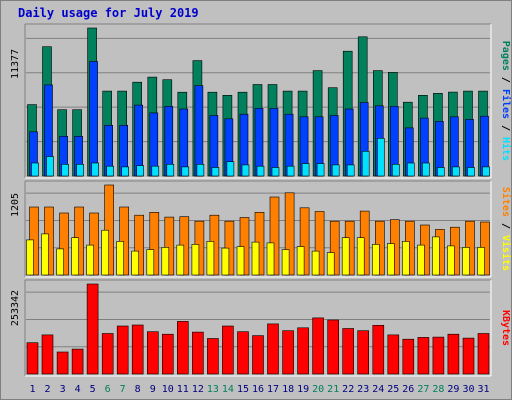 The height and width of the screenshot is (400, 512). I want to click on x-tick-day-9: 9, so click(153, 389).